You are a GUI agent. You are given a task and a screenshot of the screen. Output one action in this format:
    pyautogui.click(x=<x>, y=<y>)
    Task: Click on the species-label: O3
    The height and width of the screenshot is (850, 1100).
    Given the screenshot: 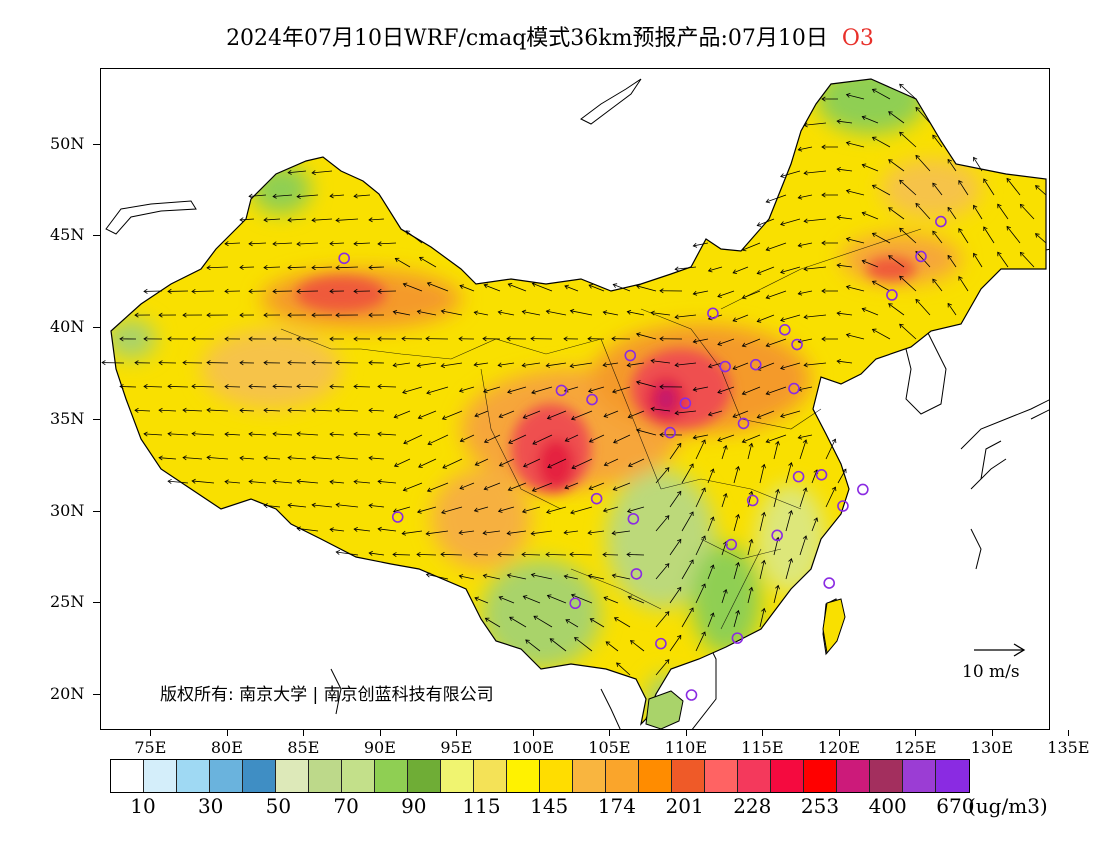 What is the action you would take?
    pyautogui.click(x=857, y=38)
    